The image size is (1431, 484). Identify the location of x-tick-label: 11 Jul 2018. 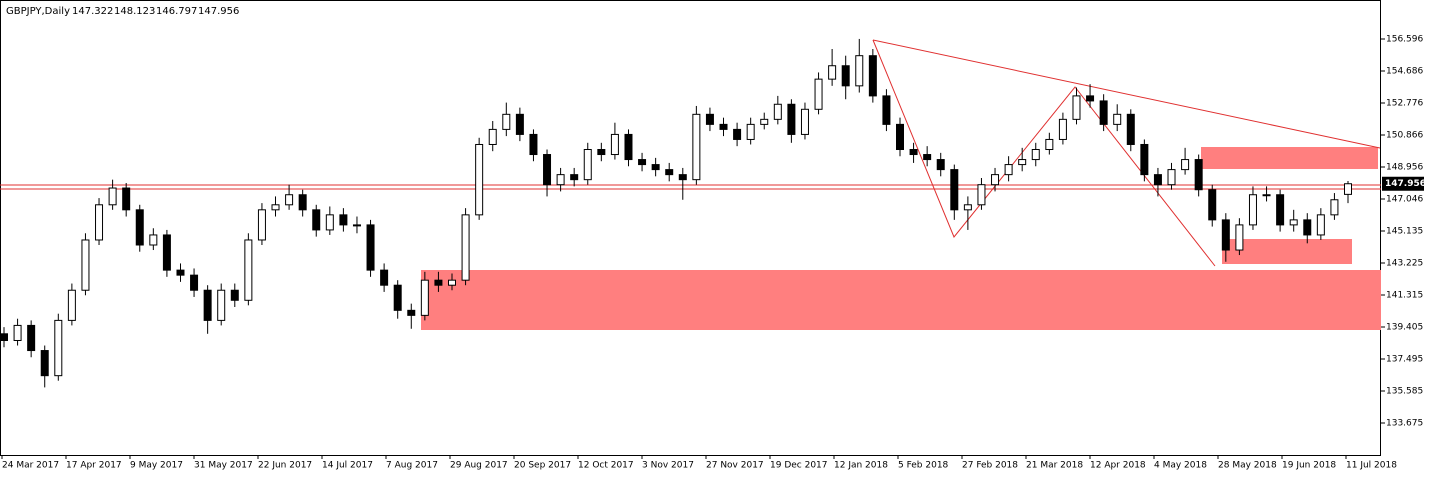
(1371, 466).